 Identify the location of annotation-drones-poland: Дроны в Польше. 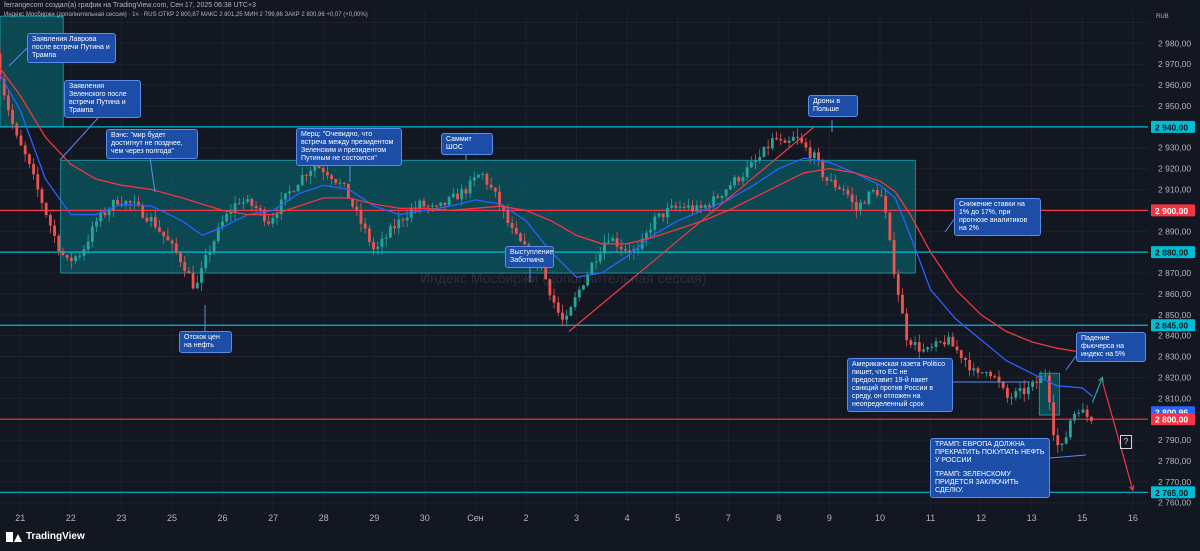
(833, 106).